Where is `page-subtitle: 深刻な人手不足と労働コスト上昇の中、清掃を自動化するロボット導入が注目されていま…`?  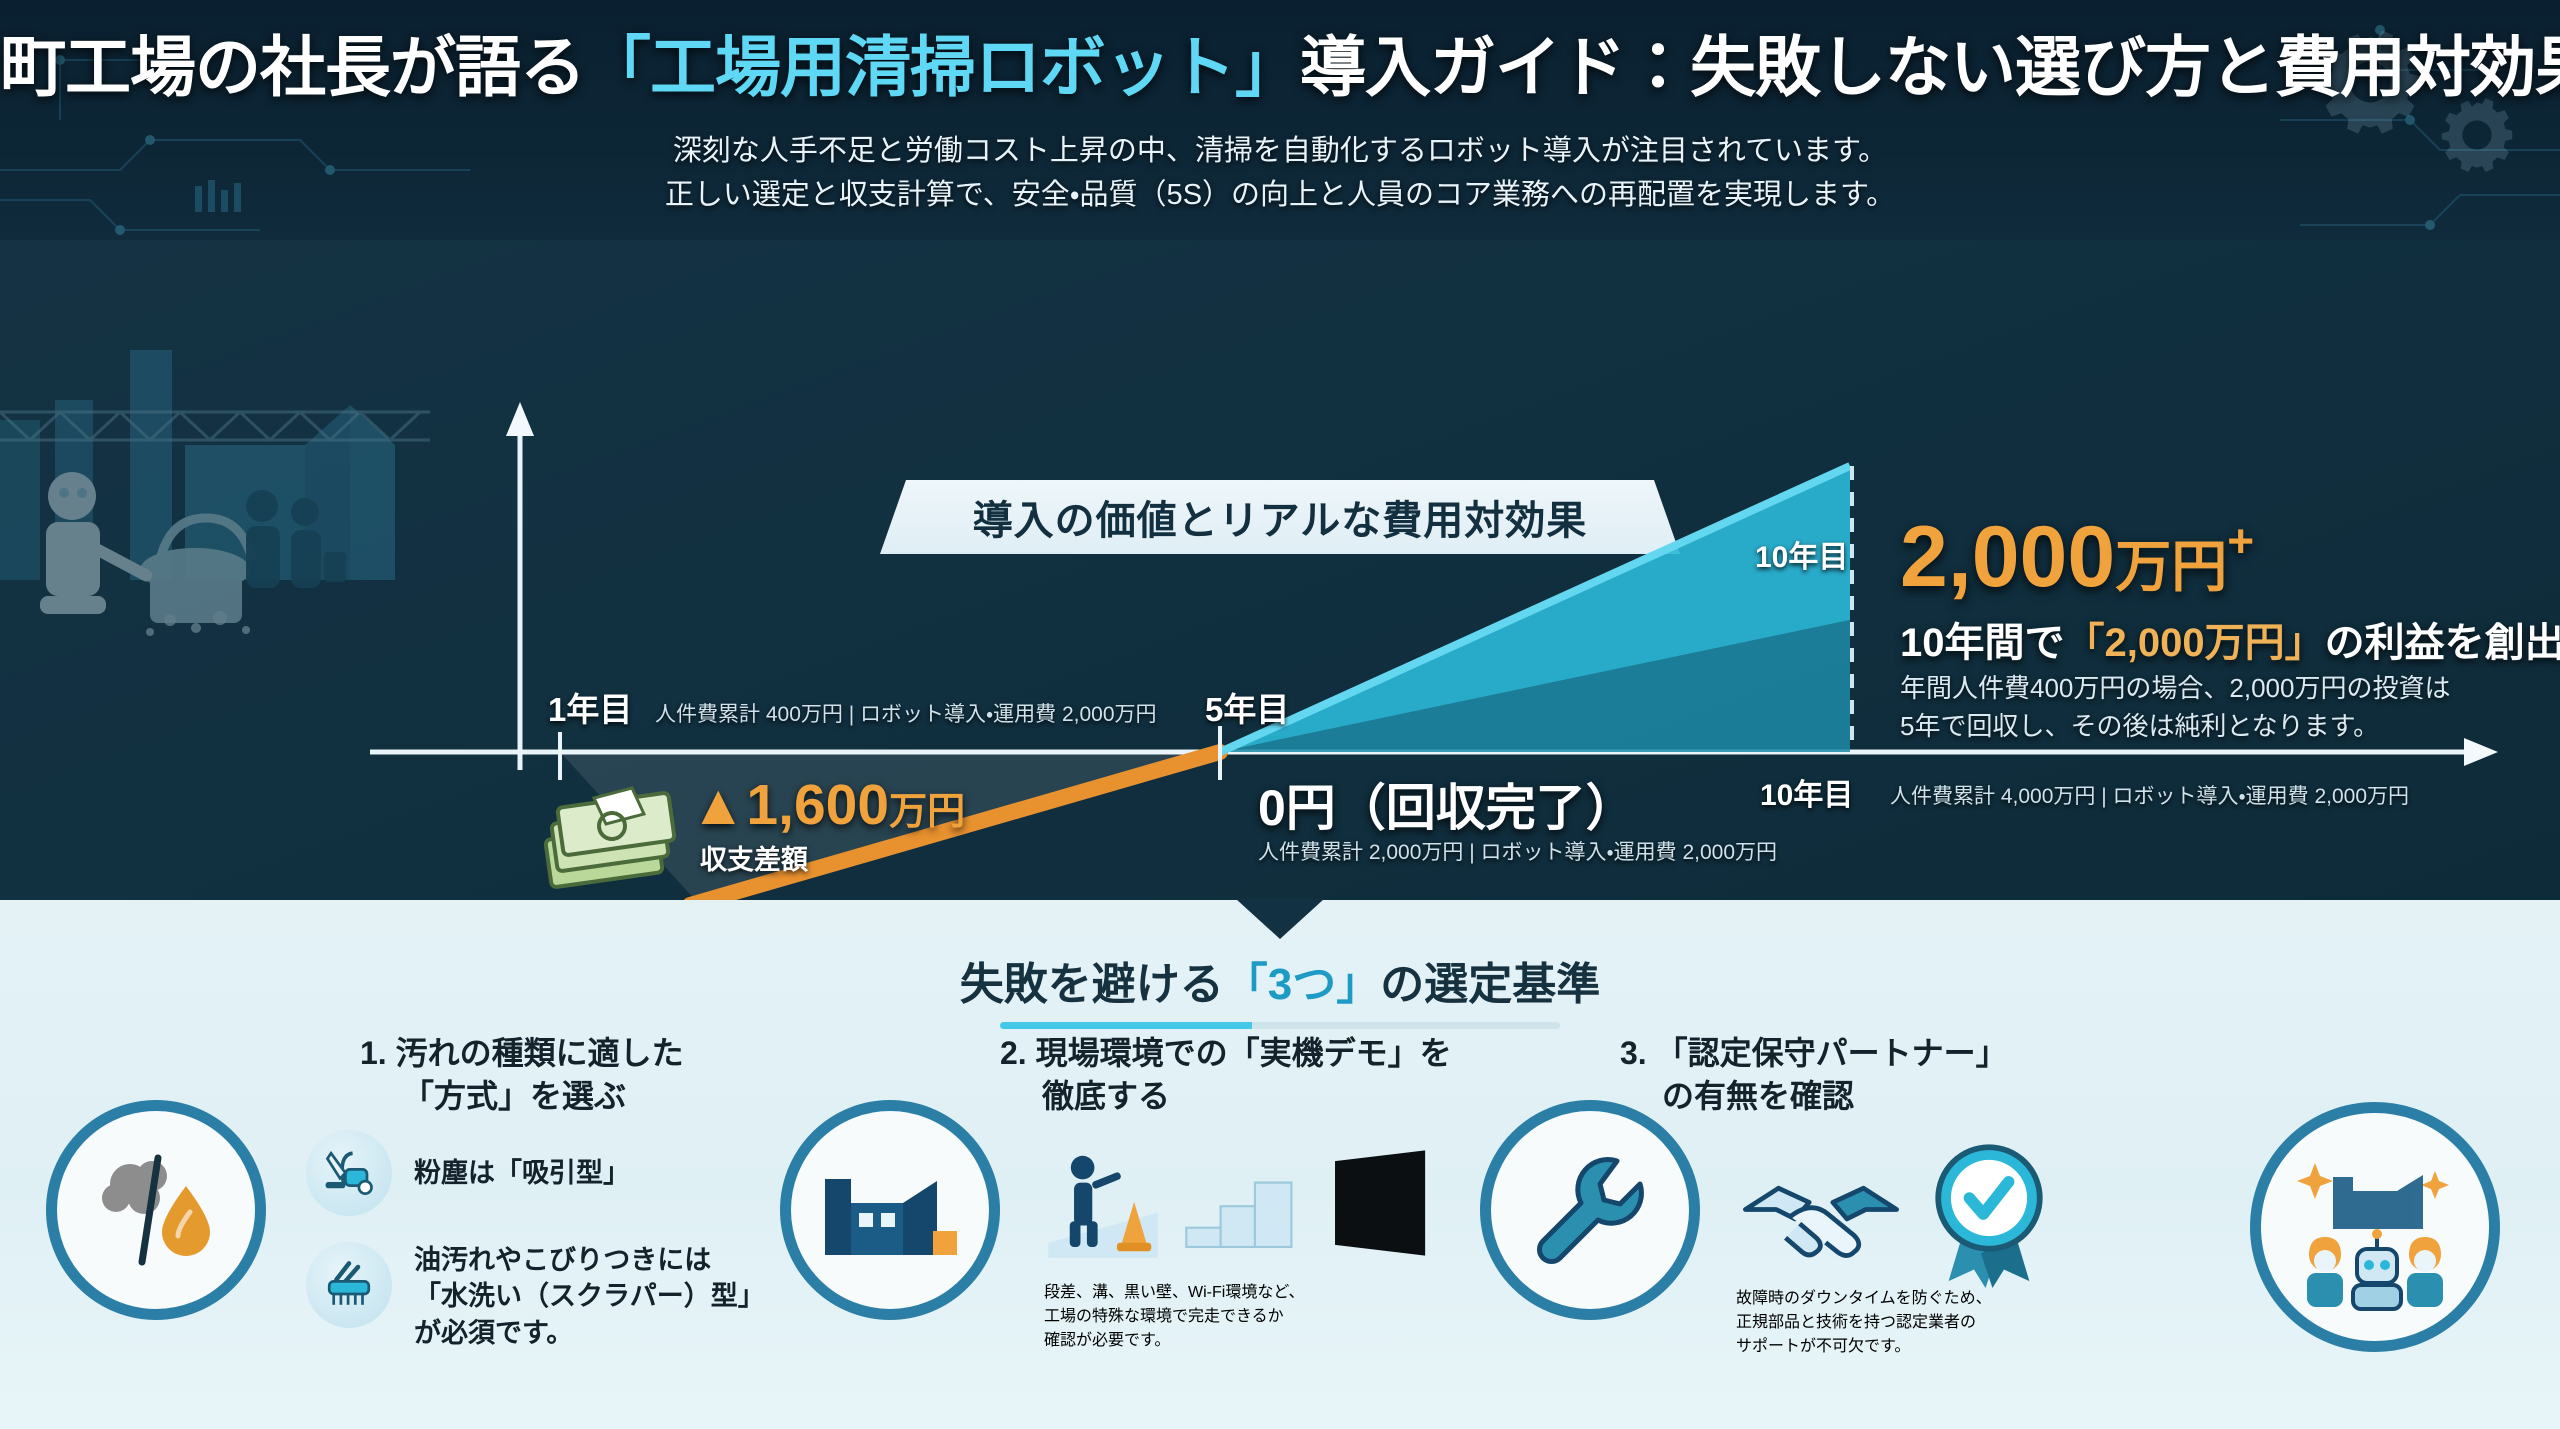 page-subtitle: 深刻な人手不足と労働コスト上昇の中、清掃を自動化するロボット導入が注目されていま… is located at coordinates (1280, 173).